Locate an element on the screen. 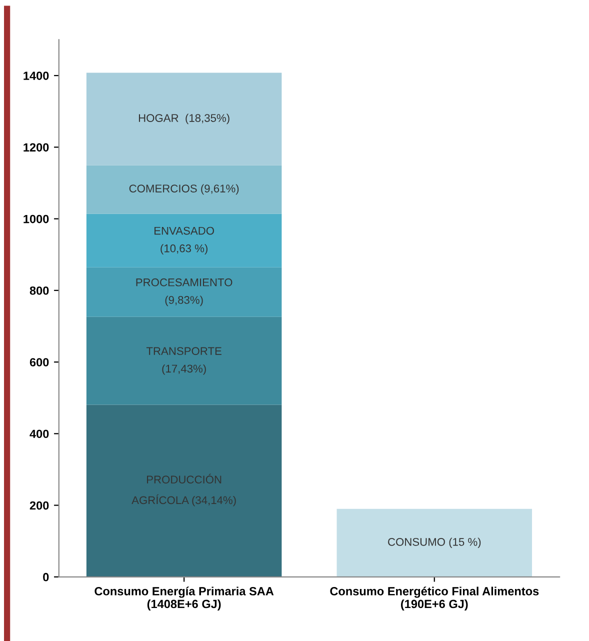  y-tick-label: 1000 is located at coordinates (36, 219).